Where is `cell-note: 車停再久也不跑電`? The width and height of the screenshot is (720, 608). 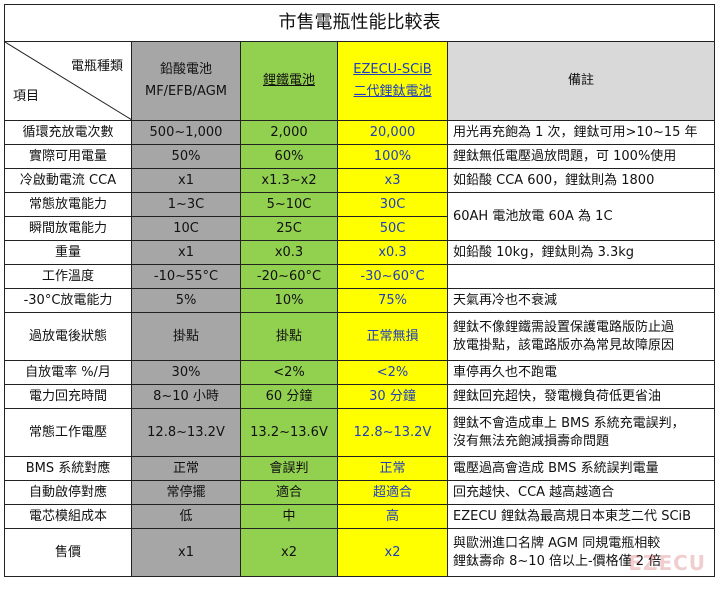
cell-note: 車停再久也不跑電 is located at coordinates (581, 372).